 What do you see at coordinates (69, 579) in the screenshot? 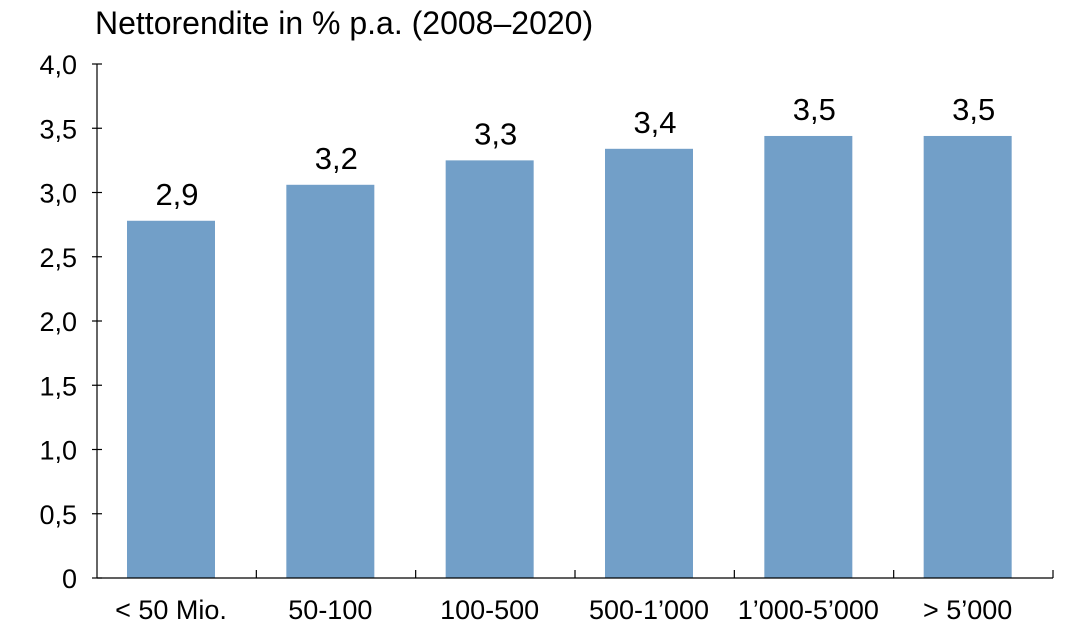
I see `y-tick-label: 0` at bounding box center [69, 579].